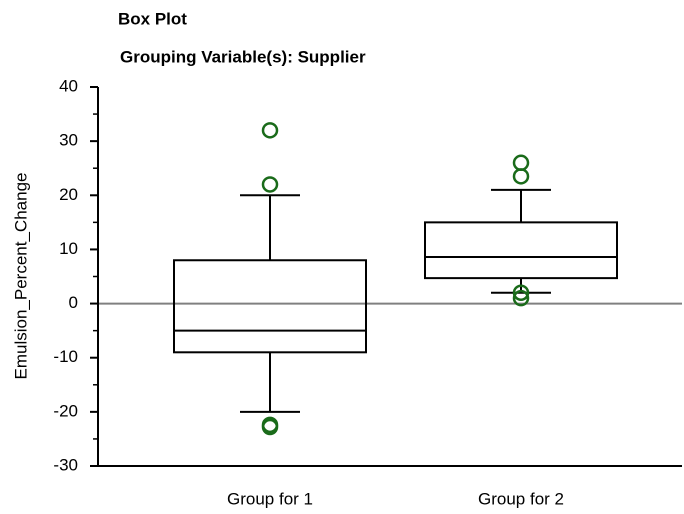 This screenshot has height=514, width=684. Describe the element at coordinates (68, 140) in the screenshot. I see `y-tick-label: 30` at that location.